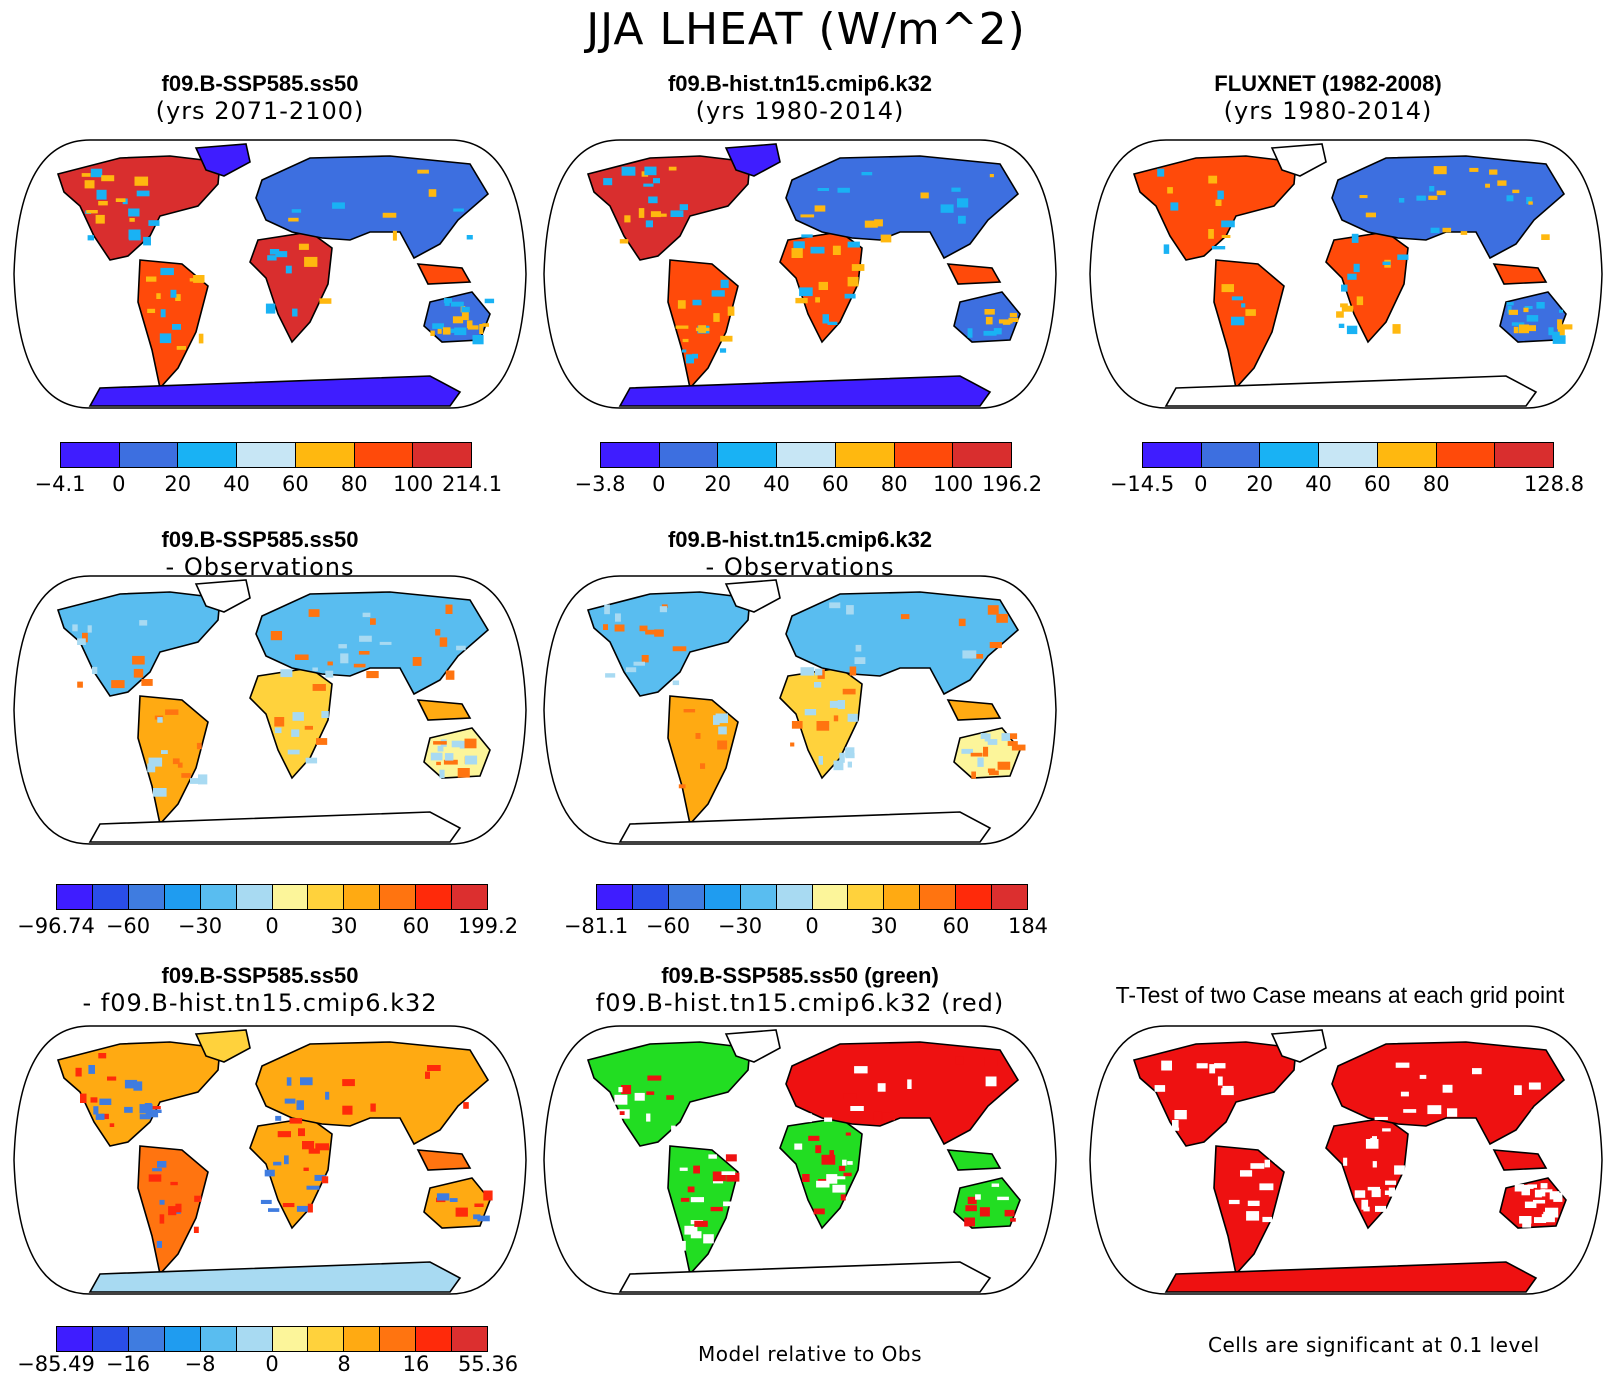 Image resolution: width=1612 pixels, height=1382 pixels. Describe the element at coordinates (805, 391) in the screenshot. I see `landmass-antarctica` at that location.